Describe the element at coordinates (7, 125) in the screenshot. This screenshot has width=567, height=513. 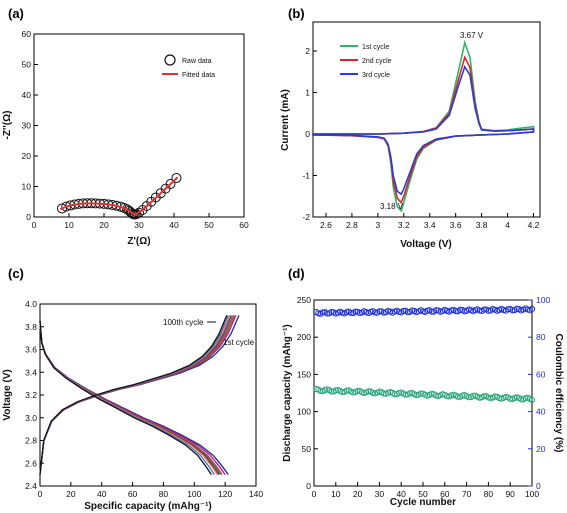
I see `panel-a-ylabel: -Z''(Ω)` at that location.